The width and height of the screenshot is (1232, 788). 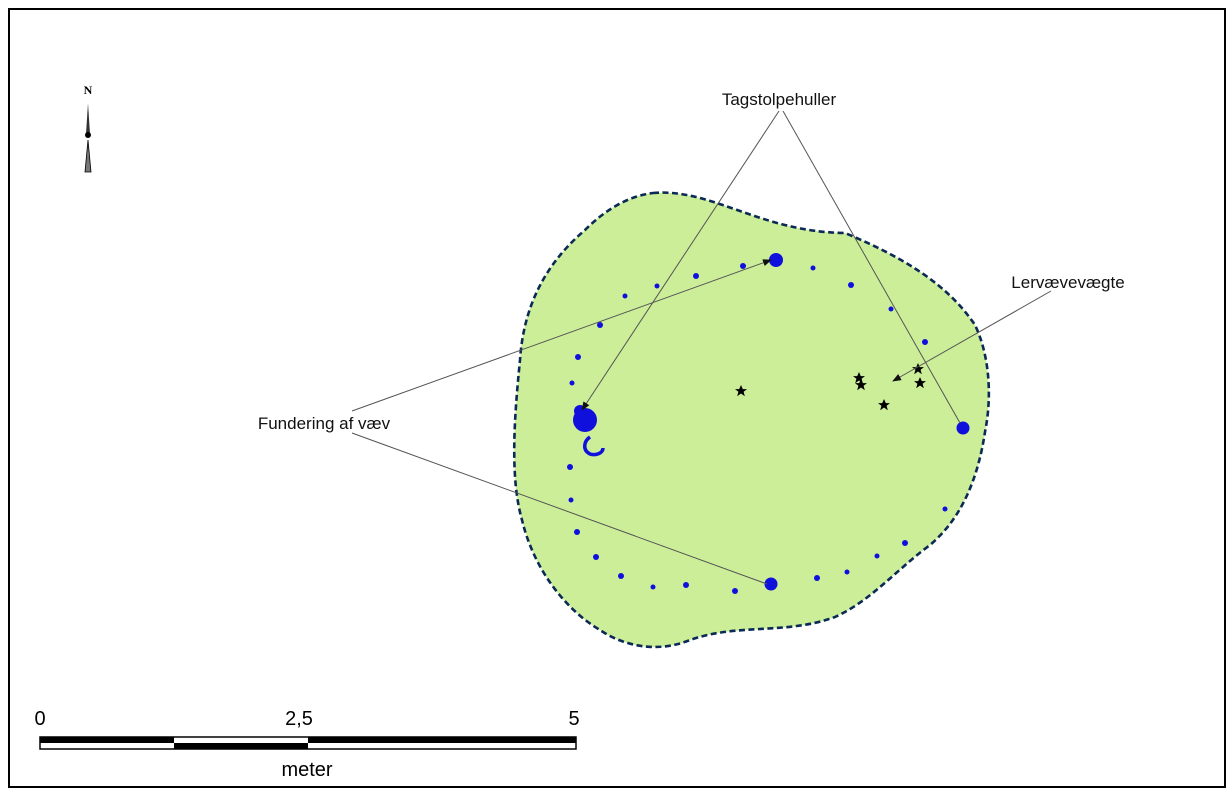 I want to click on roof-post-holes, so click(x=867, y=422).